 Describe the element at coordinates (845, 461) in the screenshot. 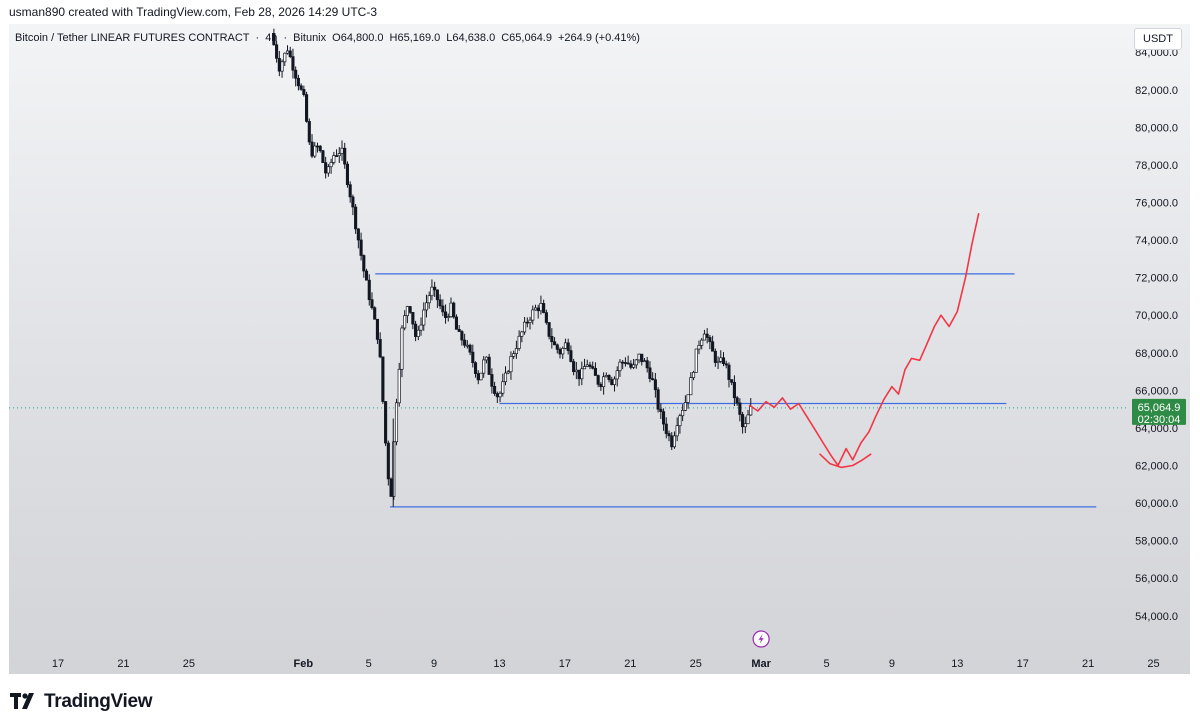

I see `projection-bowl` at that location.